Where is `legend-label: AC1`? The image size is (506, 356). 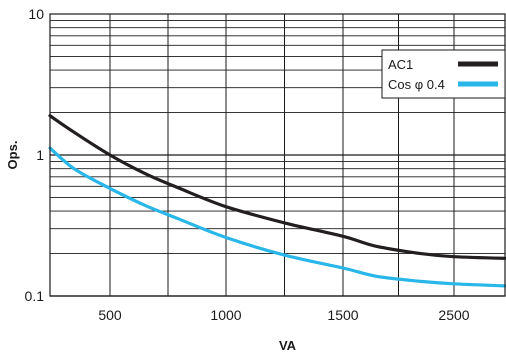
legend-label: AC1 is located at coordinates (400, 64).